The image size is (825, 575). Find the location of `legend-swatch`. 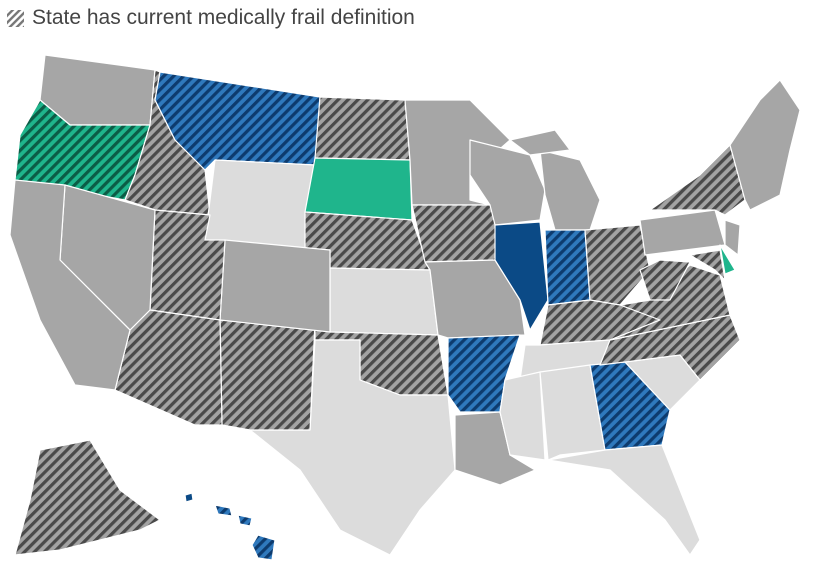

legend-swatch is located at coordinates (15, 18).